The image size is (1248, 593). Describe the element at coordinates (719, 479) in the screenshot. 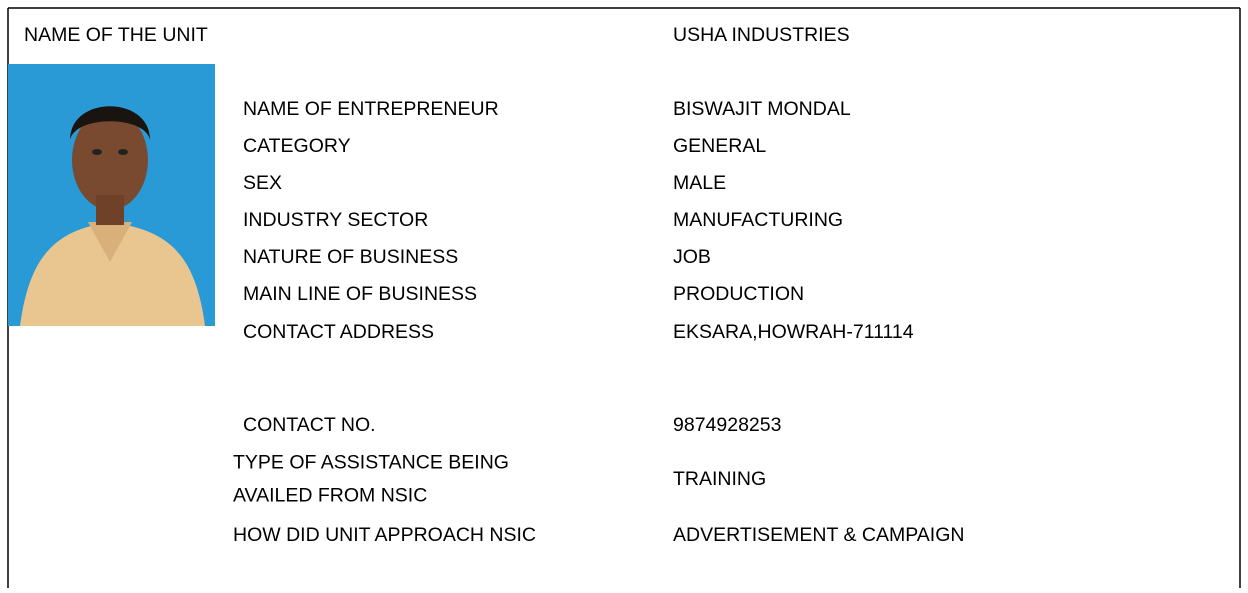

I see `field-value: TRAINING` at that location.